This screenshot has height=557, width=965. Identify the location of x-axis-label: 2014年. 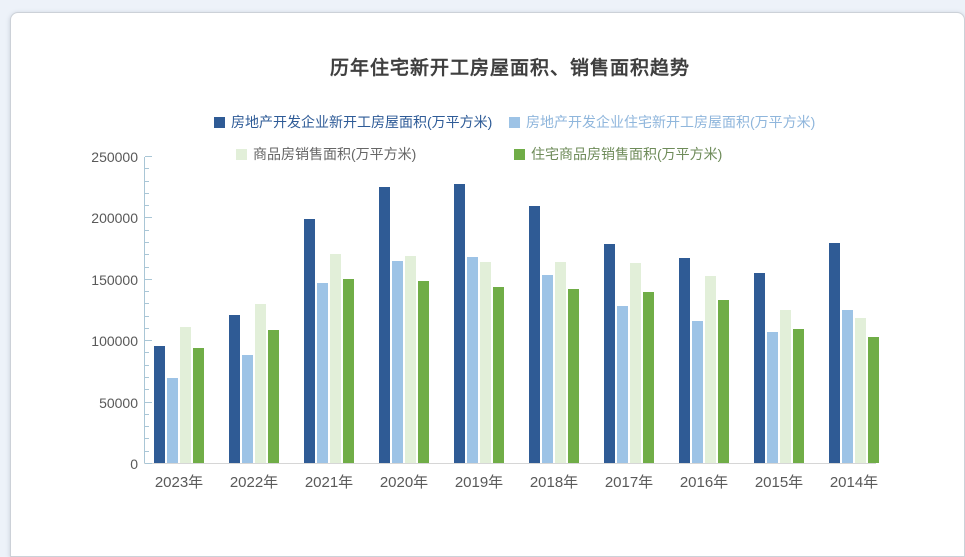
(854, 482).